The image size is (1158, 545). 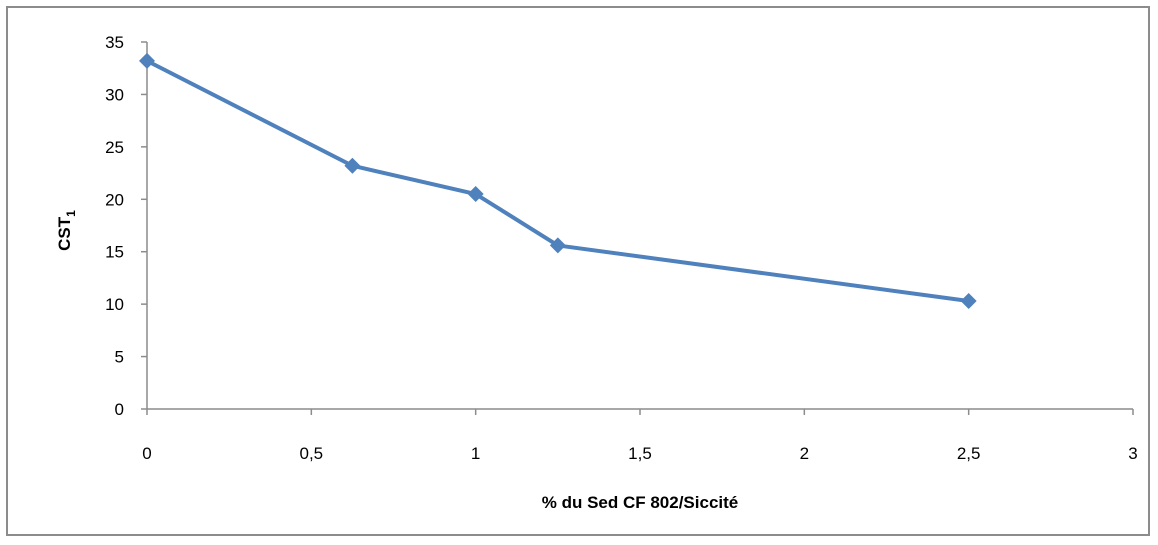 What do you see at coordinates (71, 213) in the screenshot?
I see `y-axis-title-subscript: 1` at bounding box center [71, 213].